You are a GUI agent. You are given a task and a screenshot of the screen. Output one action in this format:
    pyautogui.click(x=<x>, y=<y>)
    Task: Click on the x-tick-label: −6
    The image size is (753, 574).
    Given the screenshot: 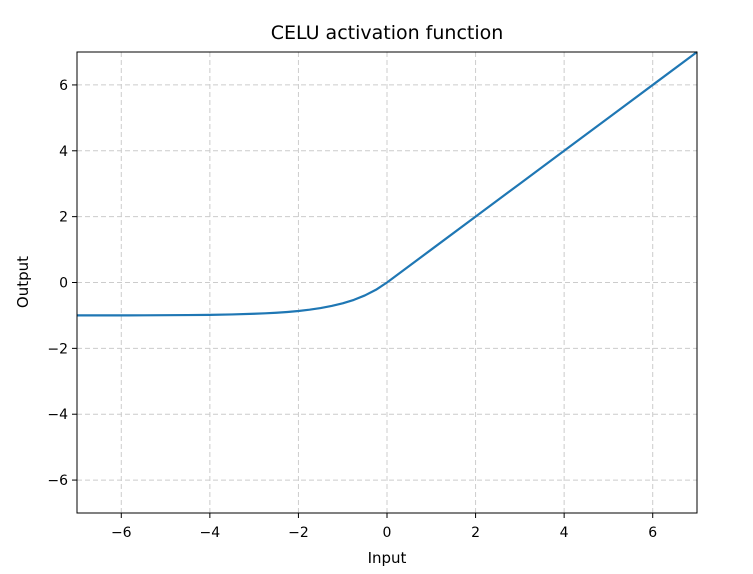 What is the action you would take?
    pyautogui.click(x=121, y=533)
    